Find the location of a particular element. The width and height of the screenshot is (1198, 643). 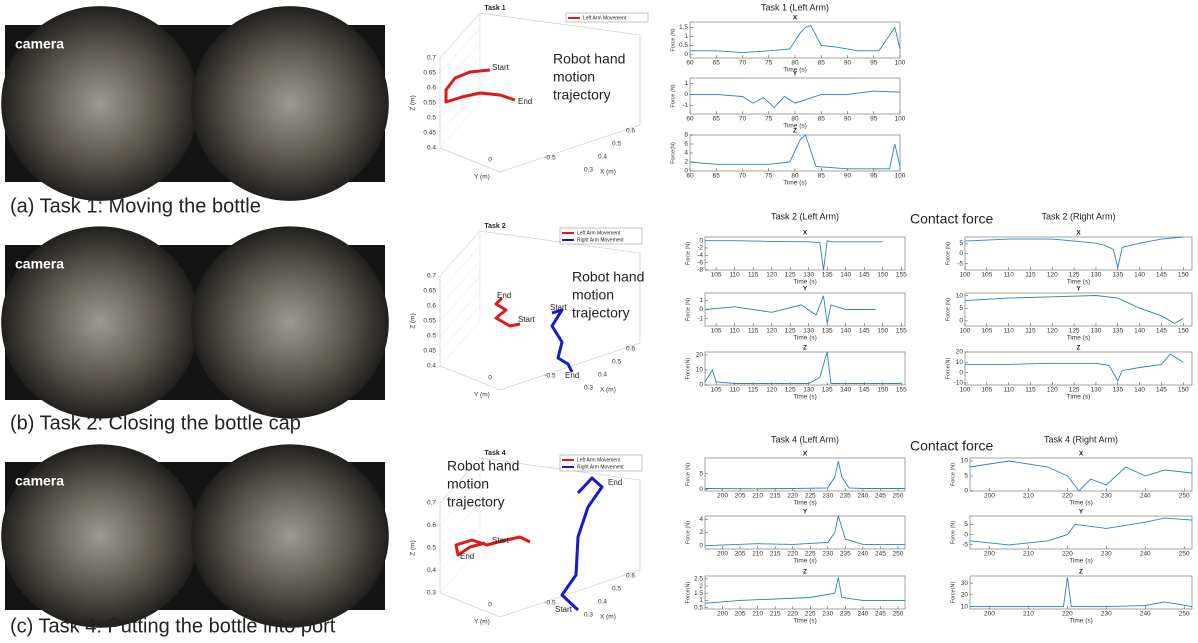

x-tick-label: 100 is located at coordinates (965, 331).